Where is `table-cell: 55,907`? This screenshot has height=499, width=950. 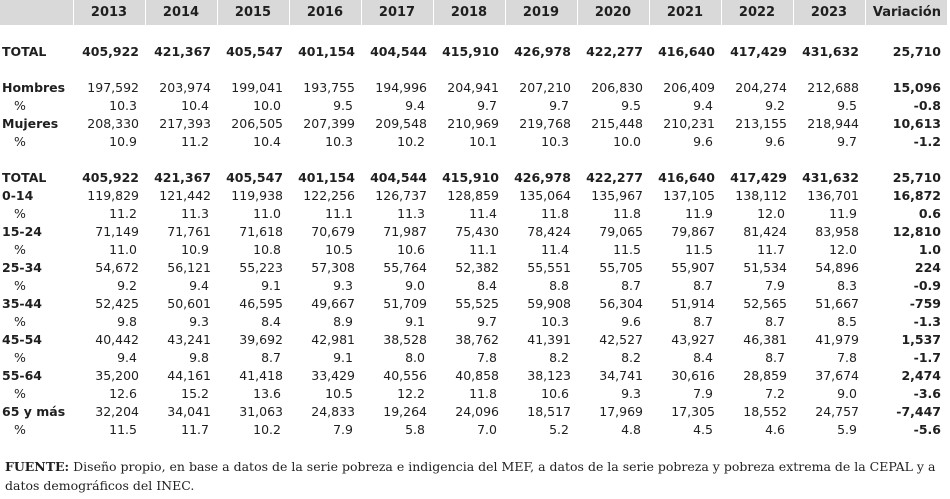 table-cell: 55,907 is located at coordinates (693, 267).